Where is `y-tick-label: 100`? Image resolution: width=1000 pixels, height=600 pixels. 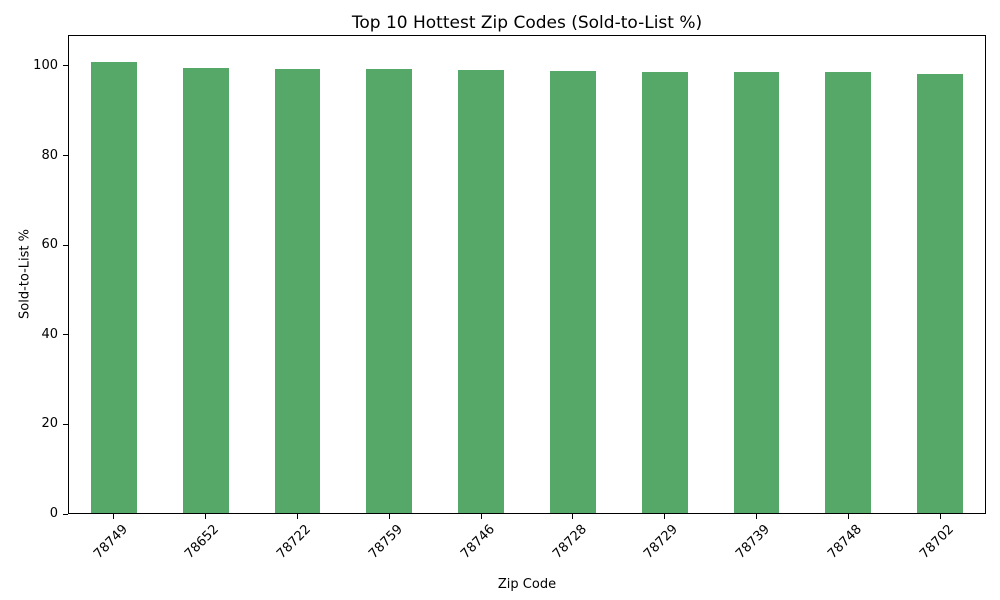
y-tick-label: 100 is located at coordinates (45, 65).